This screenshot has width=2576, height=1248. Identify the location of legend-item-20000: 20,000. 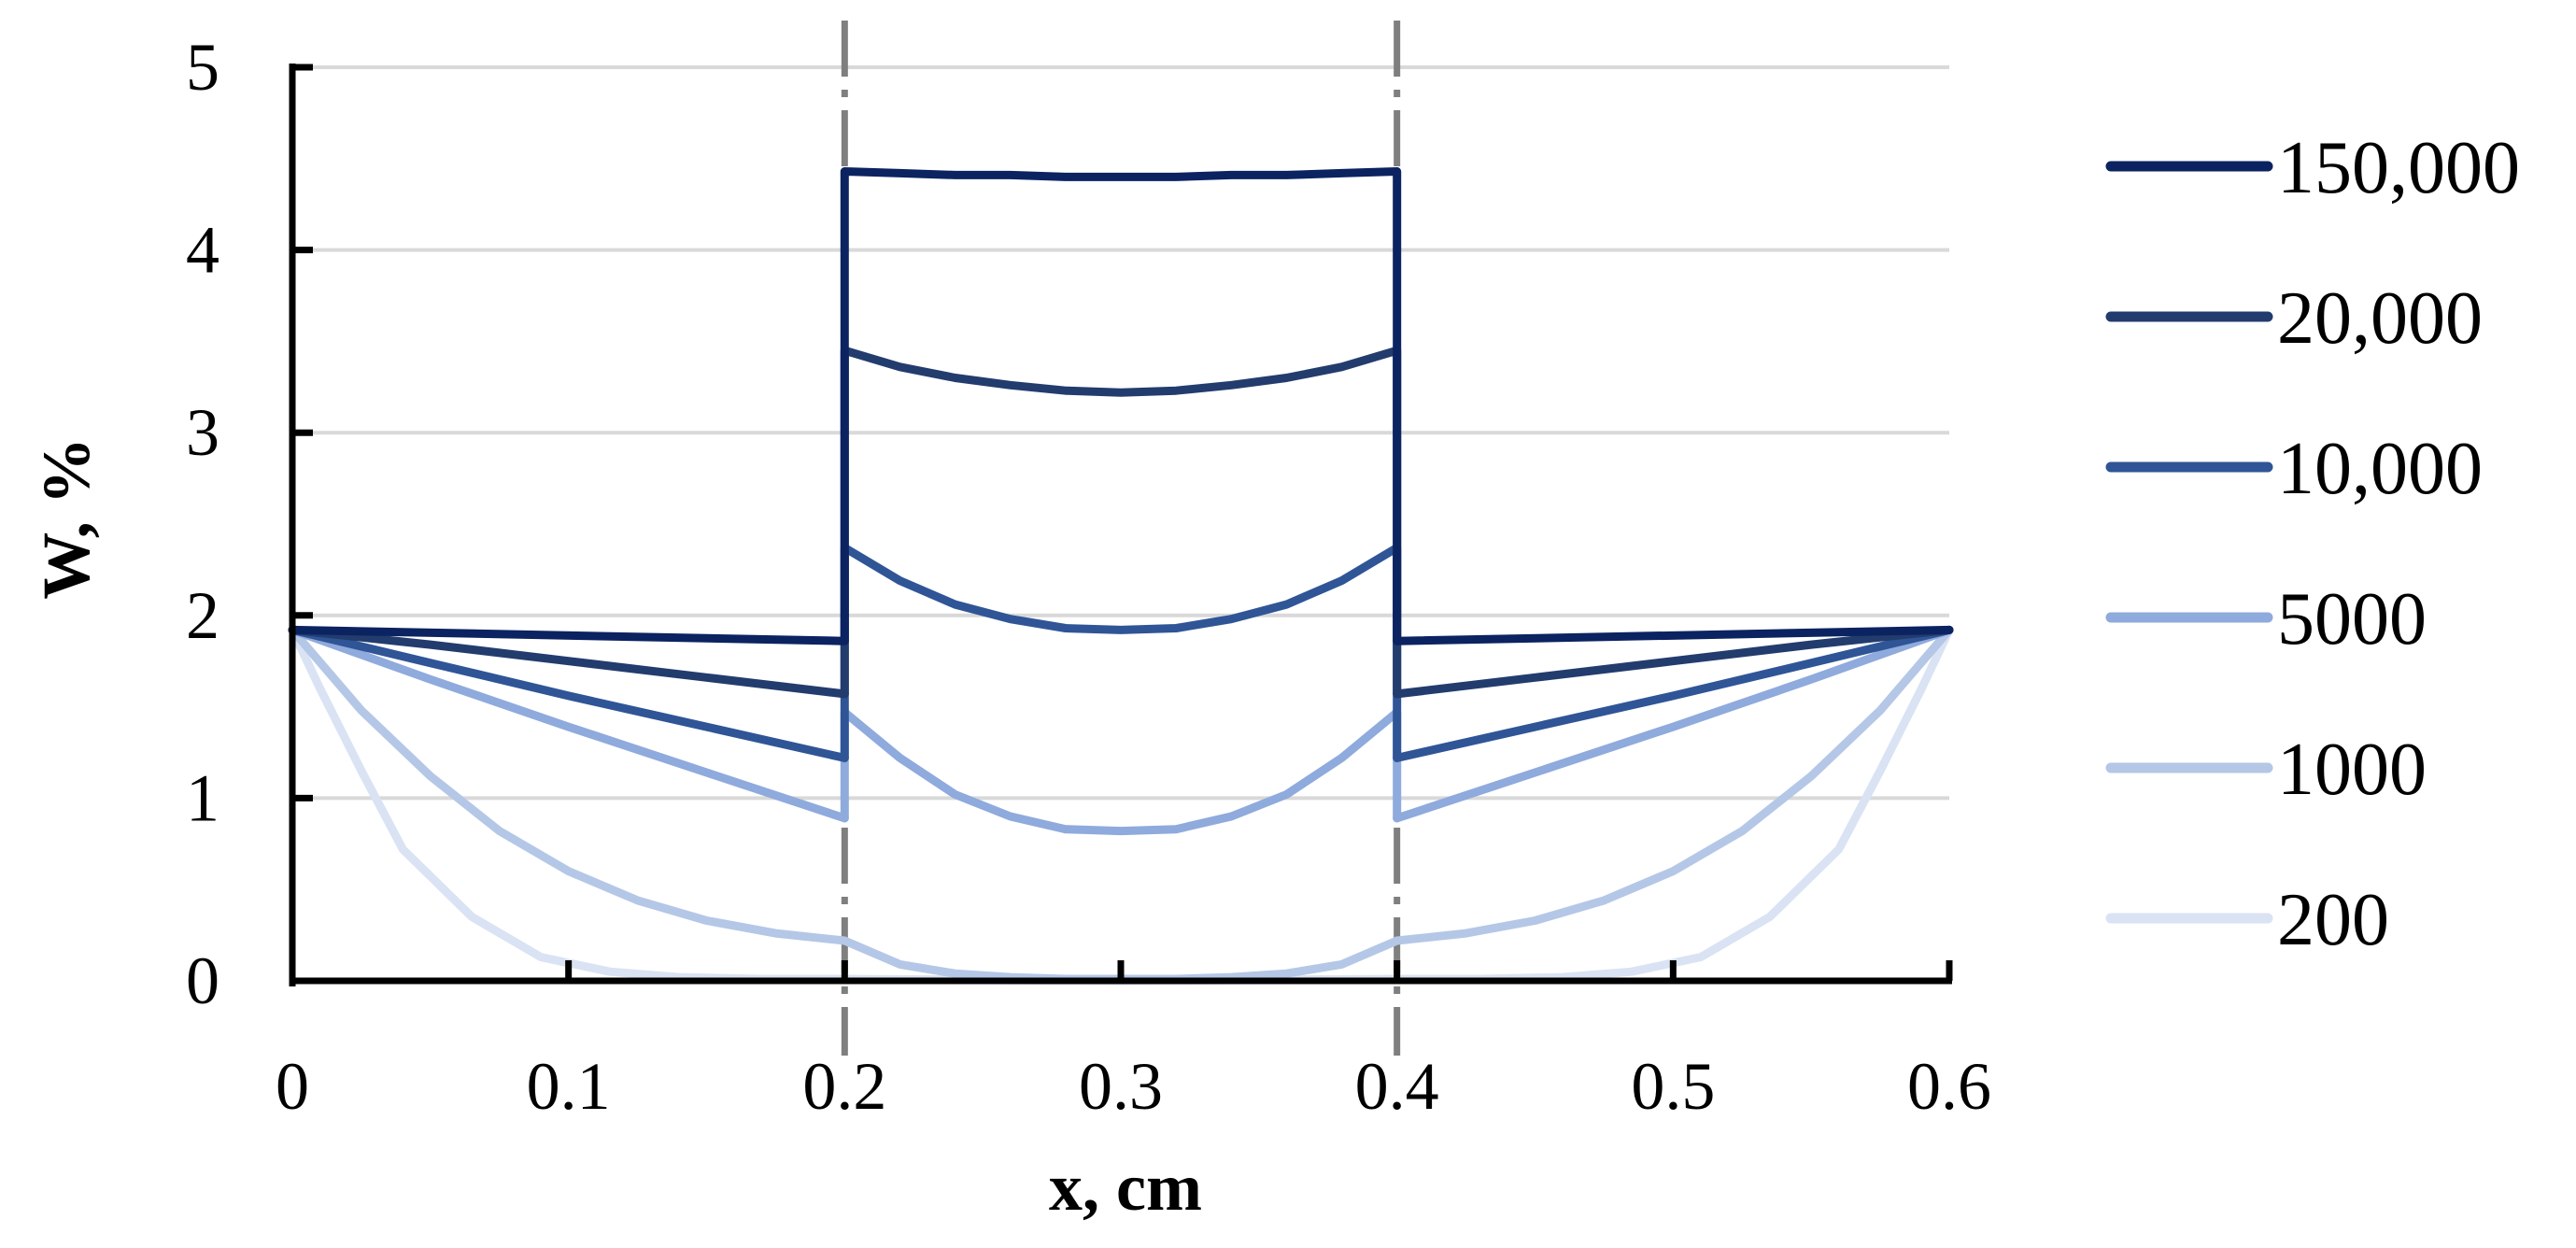
(2294, 318).